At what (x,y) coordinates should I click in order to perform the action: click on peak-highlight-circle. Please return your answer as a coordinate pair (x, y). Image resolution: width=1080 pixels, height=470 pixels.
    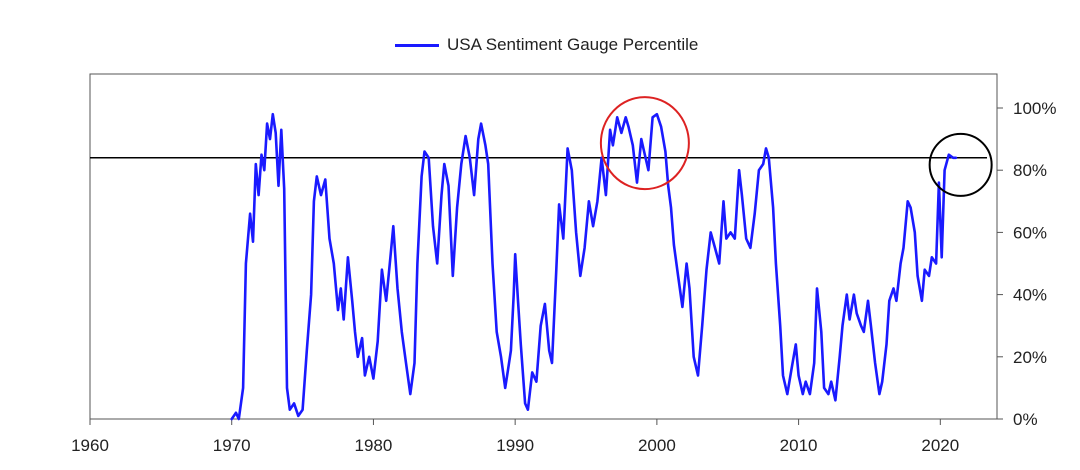
    Looking at the image, I should click on (644, 143).